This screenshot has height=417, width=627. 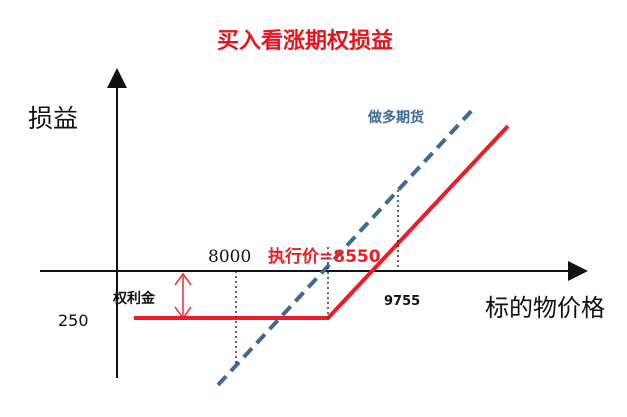 I want to click on futures-line-label: 做多期货, so click(x=395, y=117).